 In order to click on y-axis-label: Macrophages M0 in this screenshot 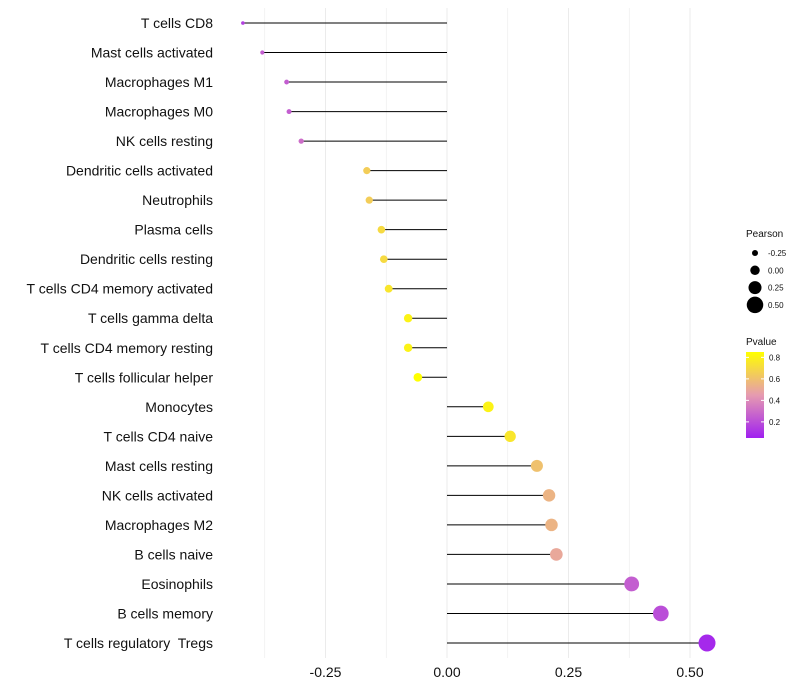, I will do `click(159, 112)`.